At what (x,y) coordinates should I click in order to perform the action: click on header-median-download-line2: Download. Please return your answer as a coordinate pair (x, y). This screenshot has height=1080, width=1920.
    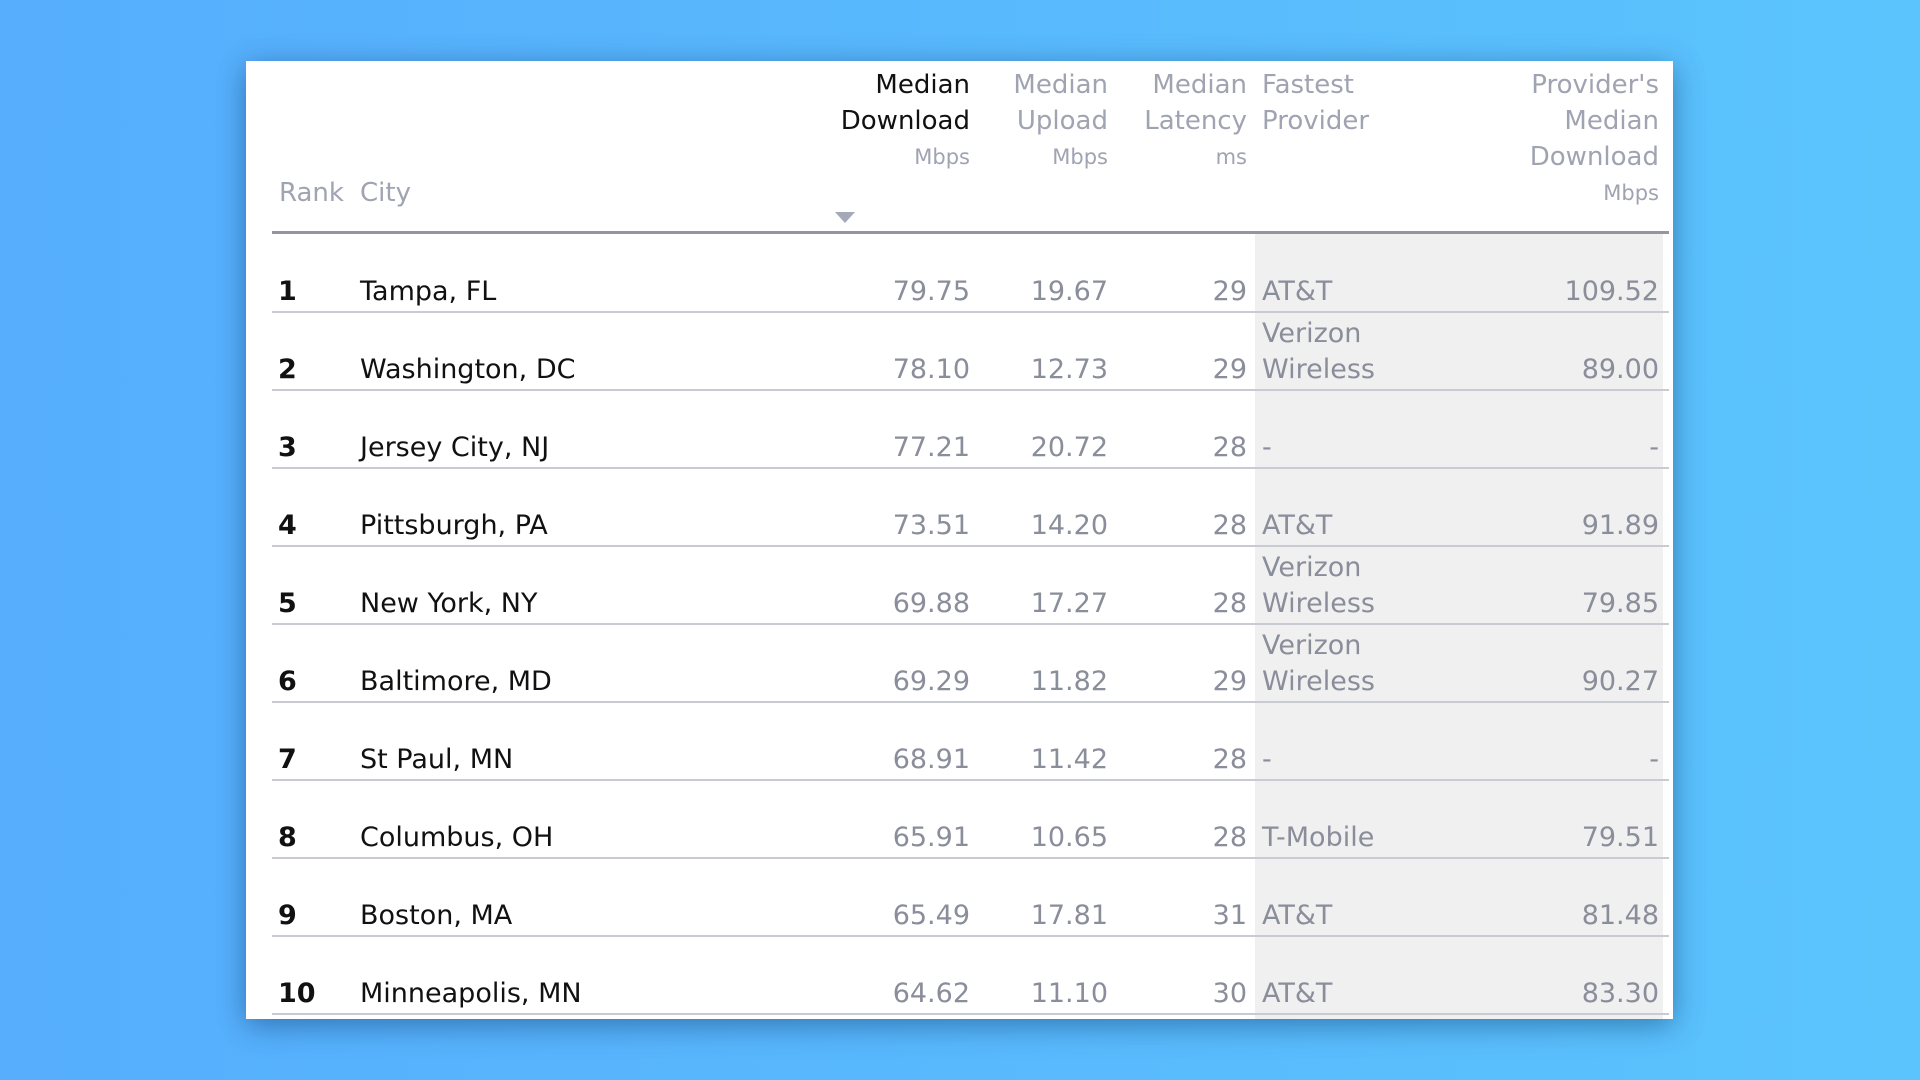
    Looking at the image, I should click on (905, 121).